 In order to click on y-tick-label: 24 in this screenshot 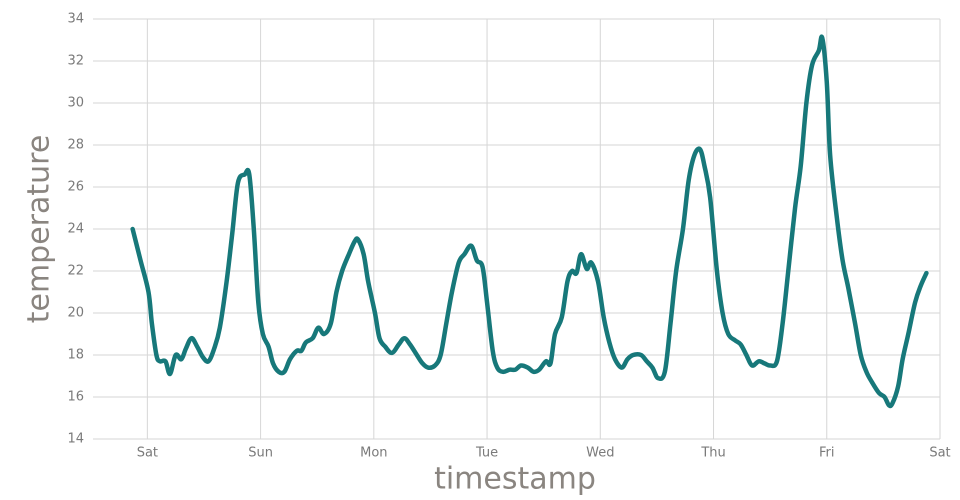, I will do `click(75, 229)`.